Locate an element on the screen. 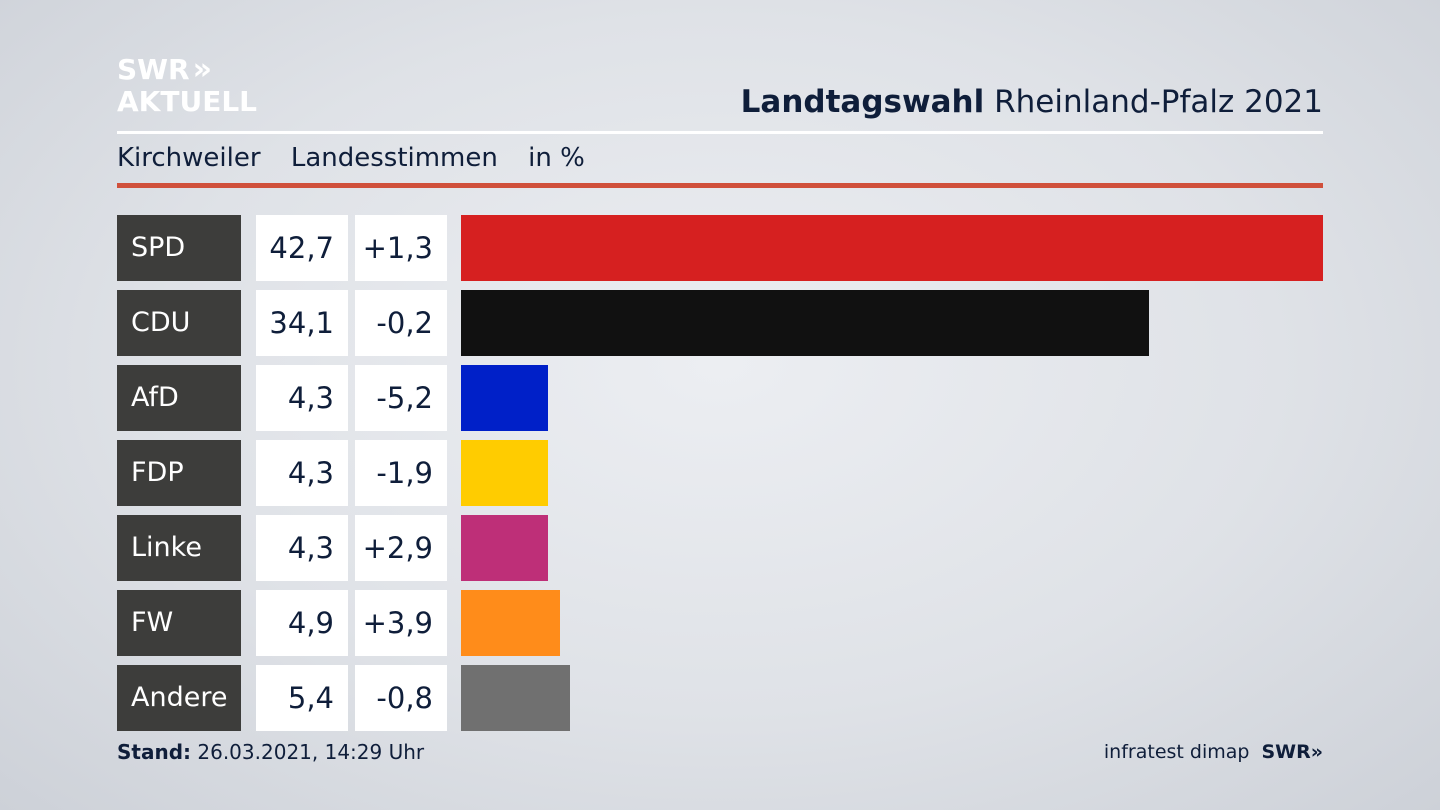 This screenshot has width=1440, height=810. accent-divider is located at coordinates (720, 185).